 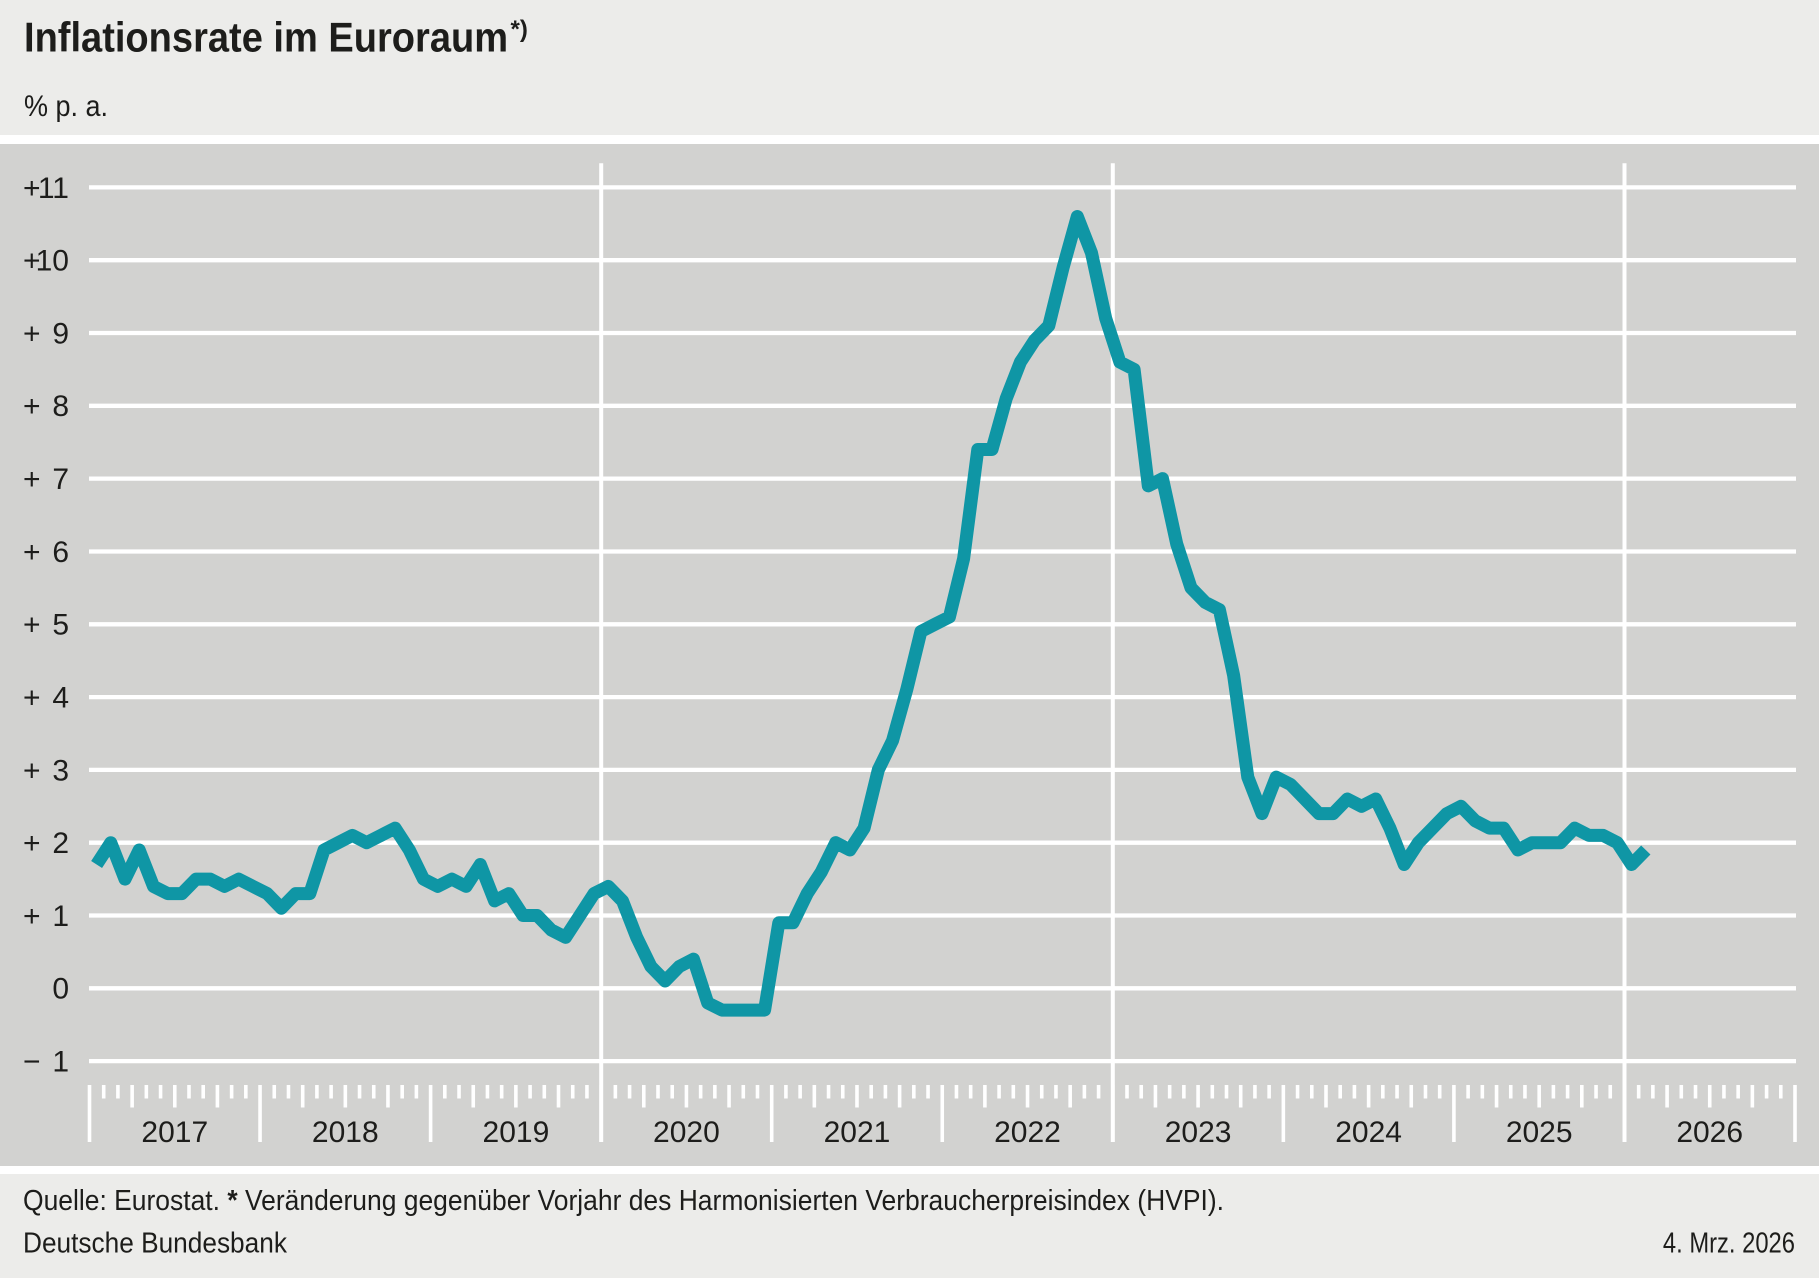 What do you see at coordinates (174, 1132) in the screenshot?
I see `svg-text: 2017` at bounding box center [174, 1132].